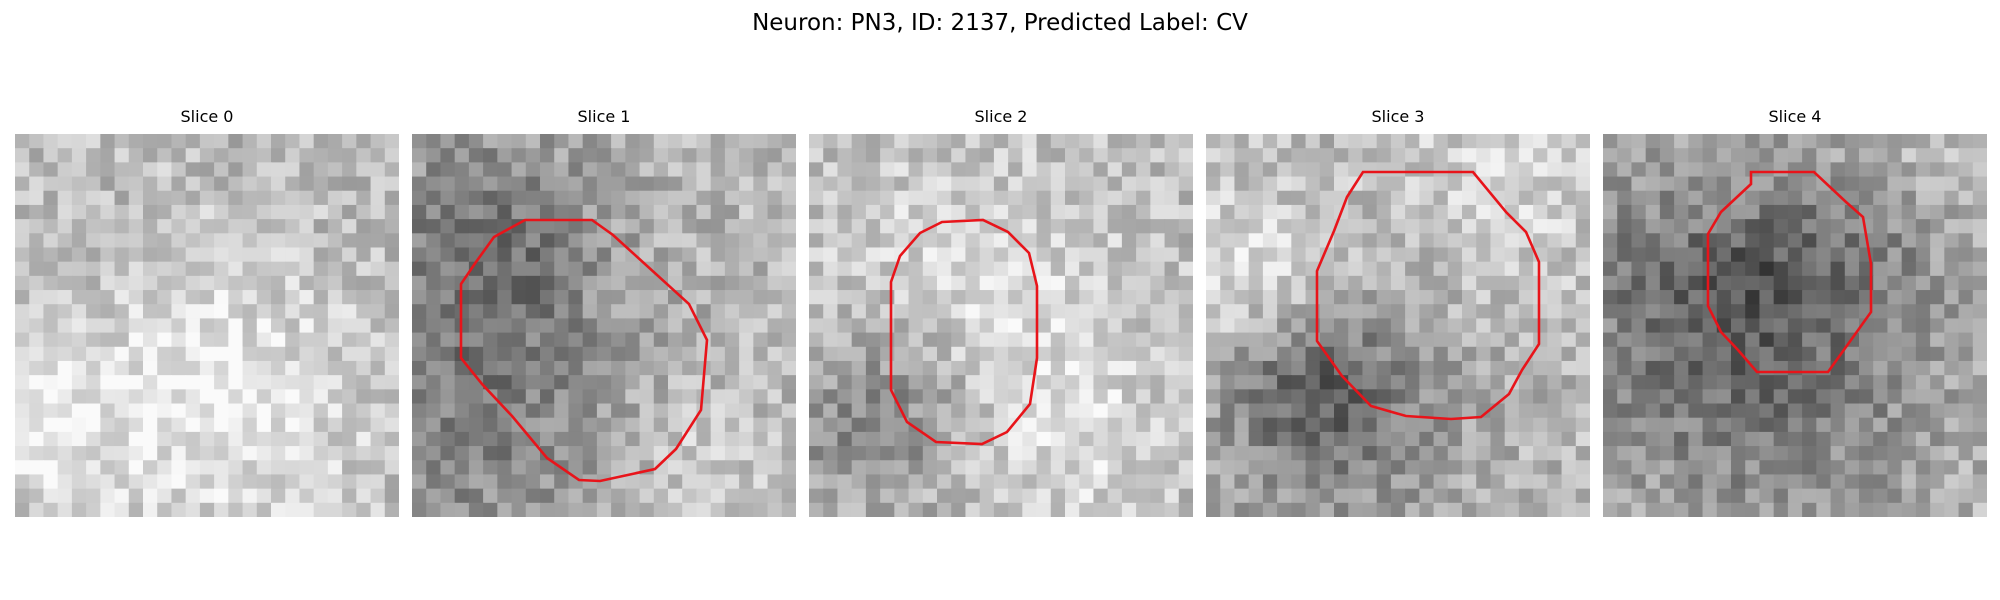 This screenshot has height=600, width=2000. What do you see at coordinates (1398, 116) in the screenshot?
I see `slice-title-3: Slice 3` at bounding box center [1398, 116].